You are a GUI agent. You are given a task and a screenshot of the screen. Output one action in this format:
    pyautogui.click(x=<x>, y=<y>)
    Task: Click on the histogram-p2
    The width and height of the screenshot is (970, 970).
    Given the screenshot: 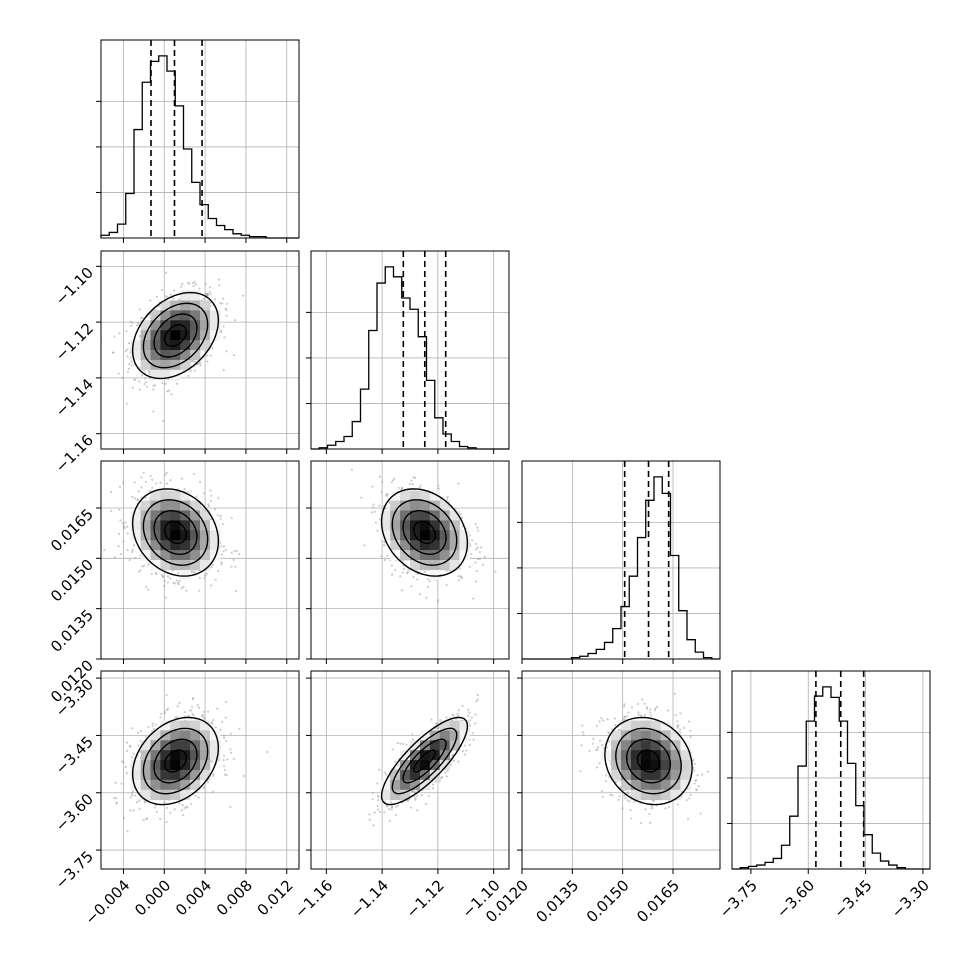 What is the action you would take?
    pyautogui.click(x=621, y=568)
    